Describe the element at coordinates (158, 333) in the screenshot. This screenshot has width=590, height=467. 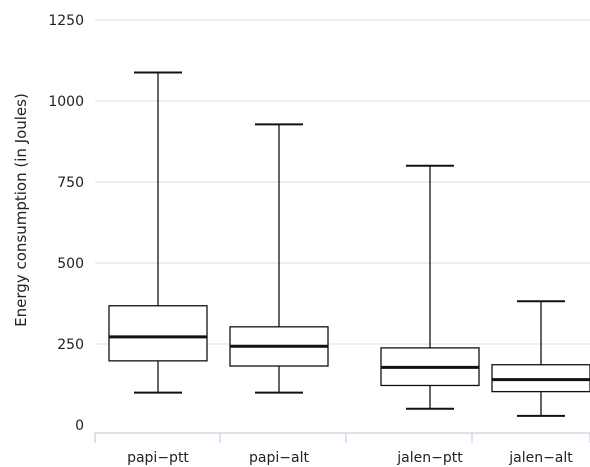
I see `iqr-box` at that location.